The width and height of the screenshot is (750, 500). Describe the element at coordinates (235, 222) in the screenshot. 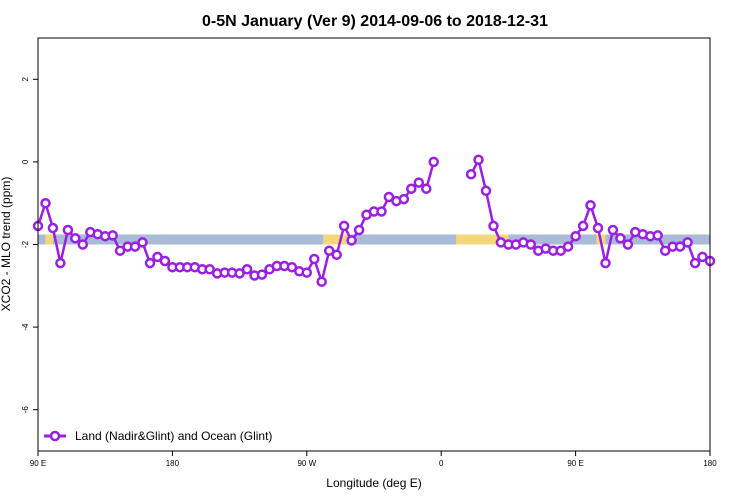

I see `series-line` at that location.